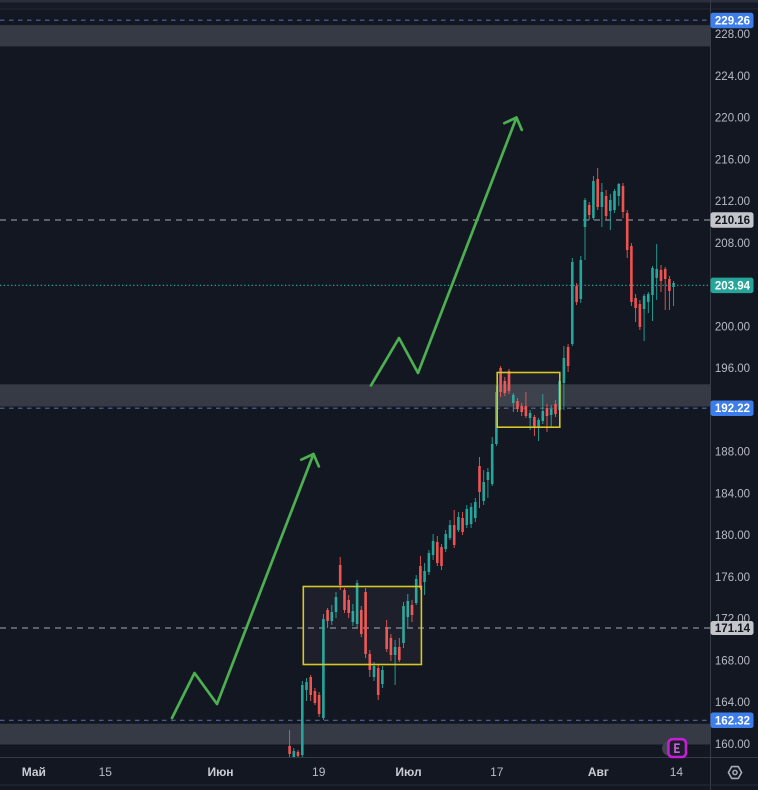  Describe the element at coordinates (732, 494) in the screenshot. I see `svg-text: 184.00` at that location.